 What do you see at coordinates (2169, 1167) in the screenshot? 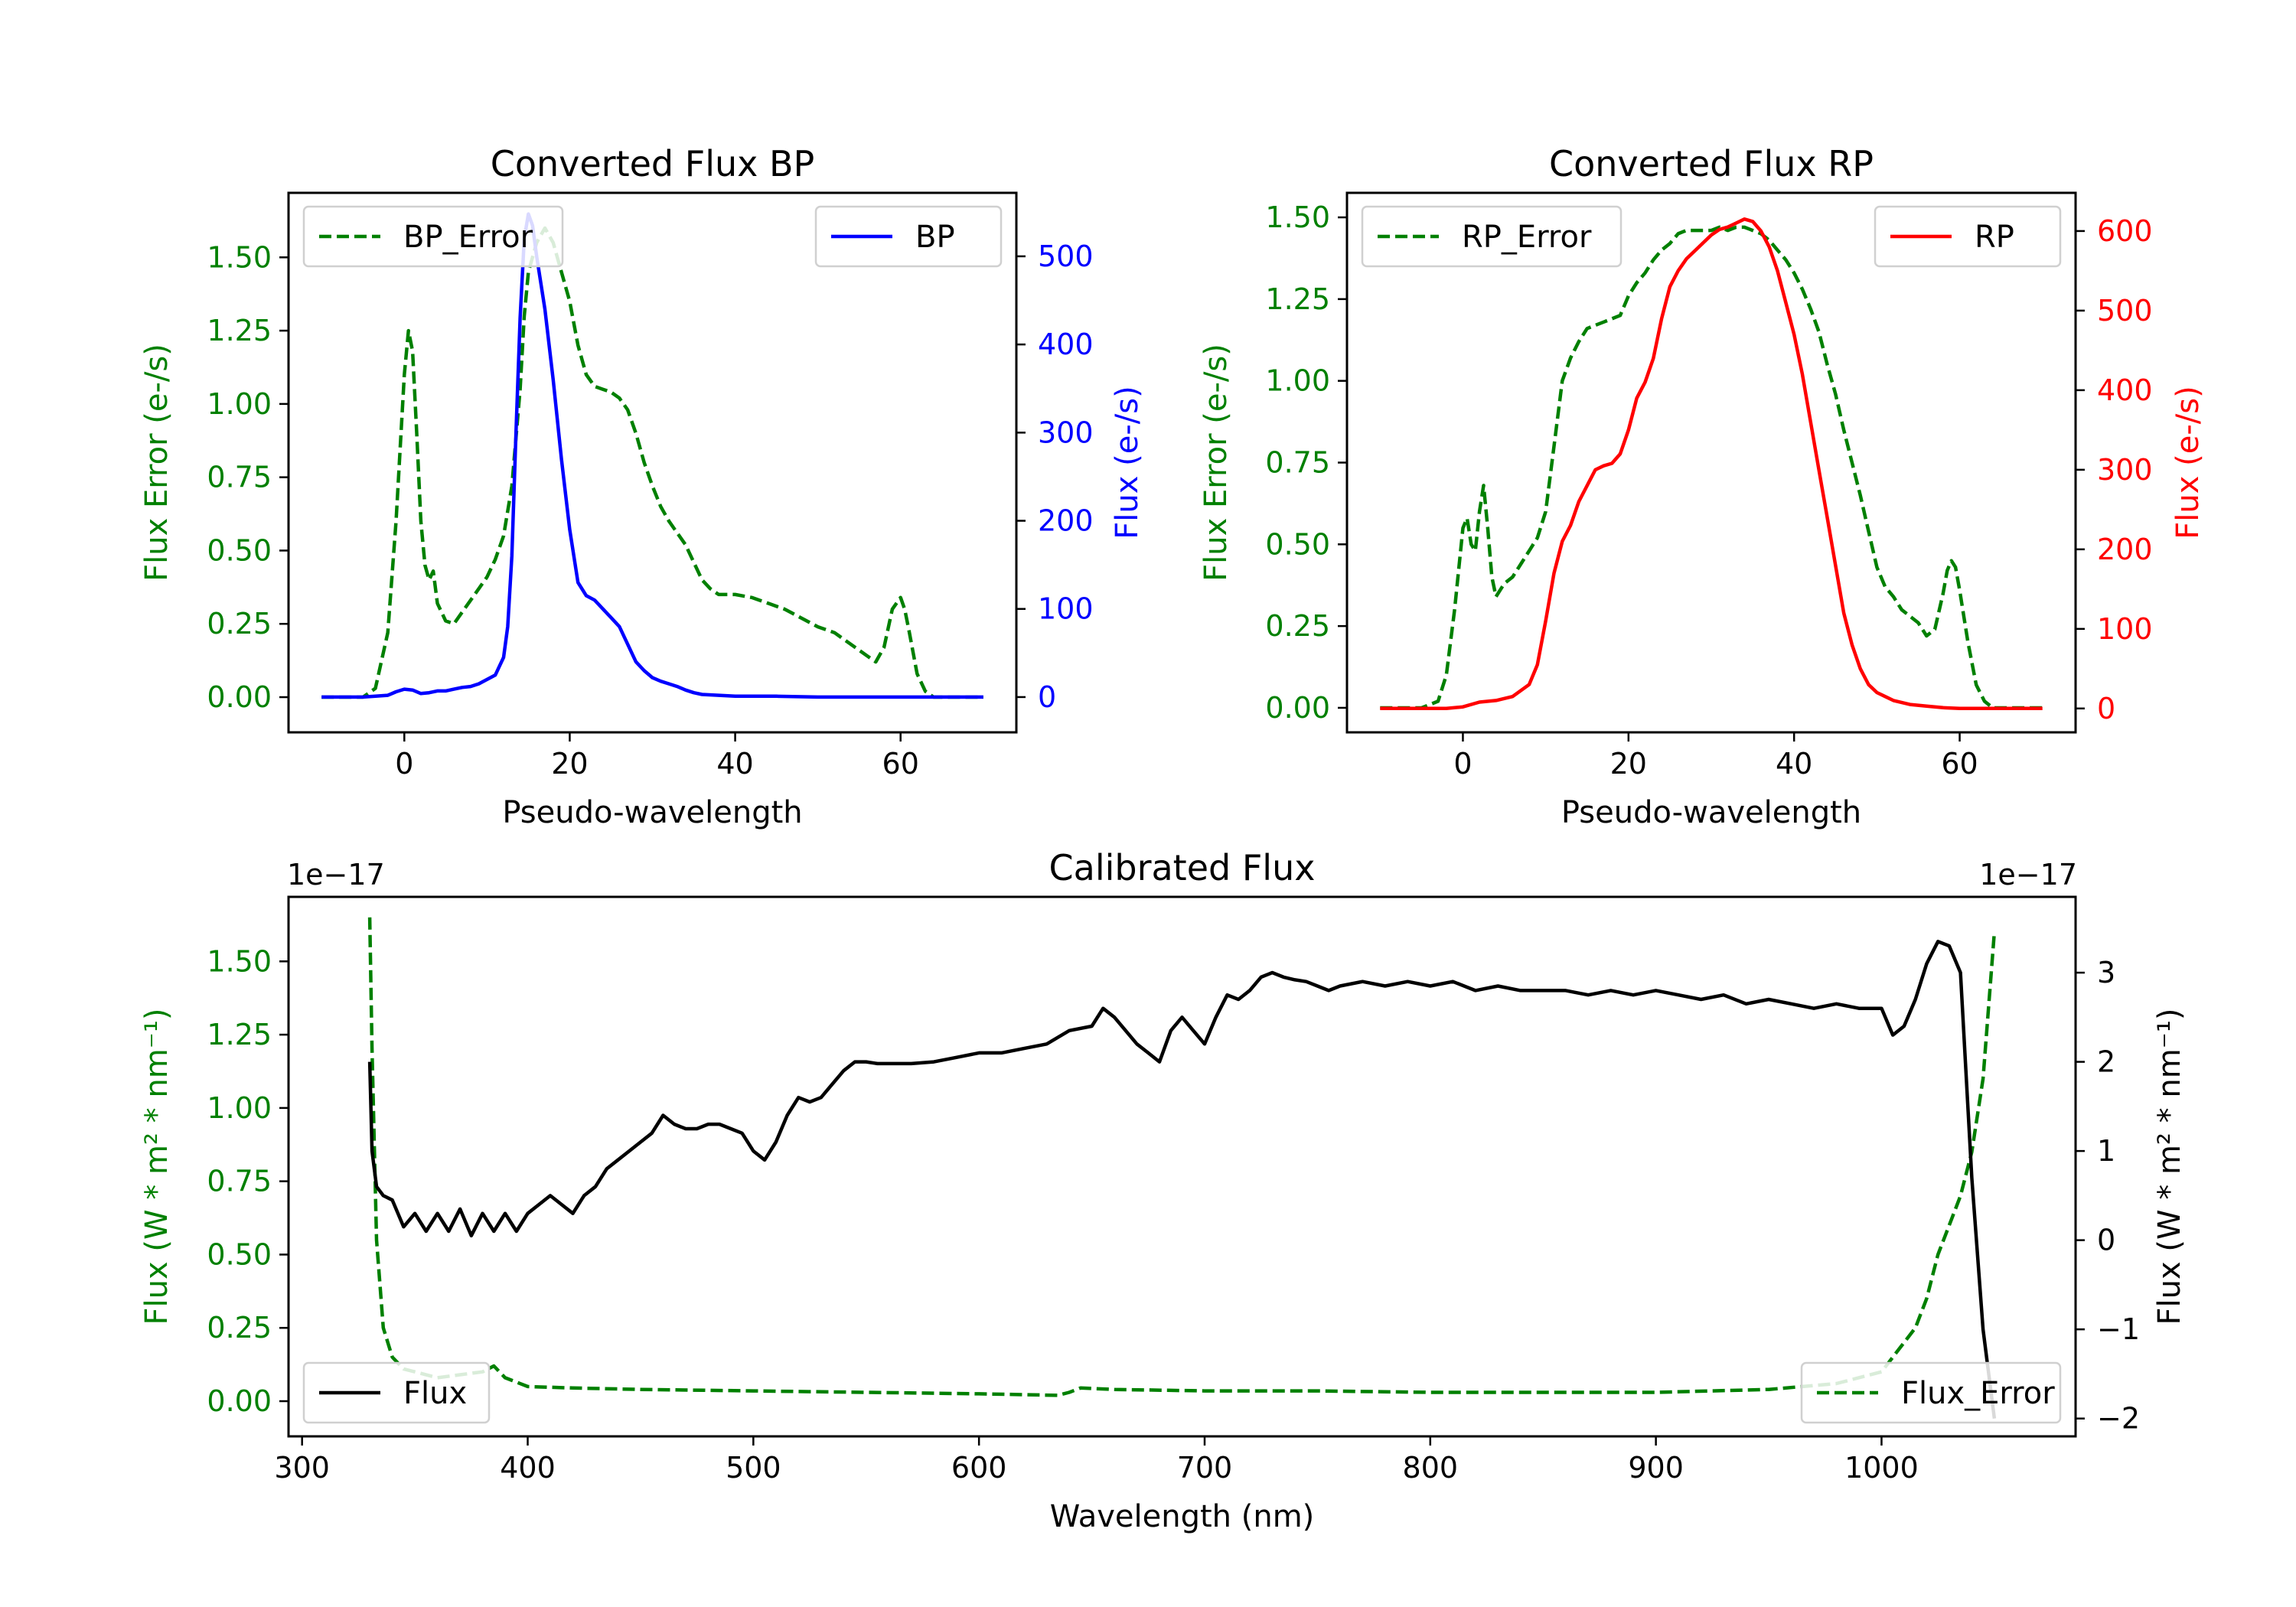
I see `y-right-axis-label: Flux (W * m² * nm⁻¹)` at bounding box center [2169, 1167].